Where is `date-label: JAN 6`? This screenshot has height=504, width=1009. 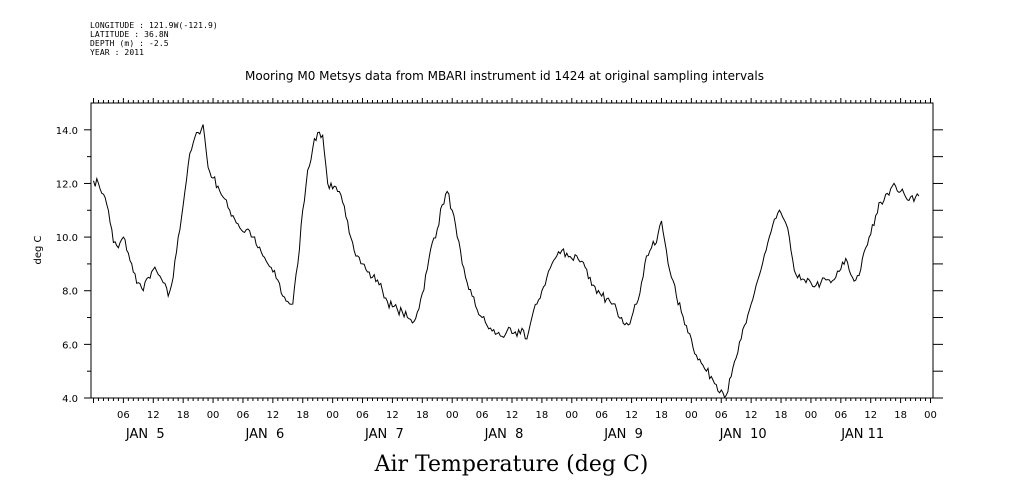 date-label: JAN 6 is located at coordinates (264, 434).